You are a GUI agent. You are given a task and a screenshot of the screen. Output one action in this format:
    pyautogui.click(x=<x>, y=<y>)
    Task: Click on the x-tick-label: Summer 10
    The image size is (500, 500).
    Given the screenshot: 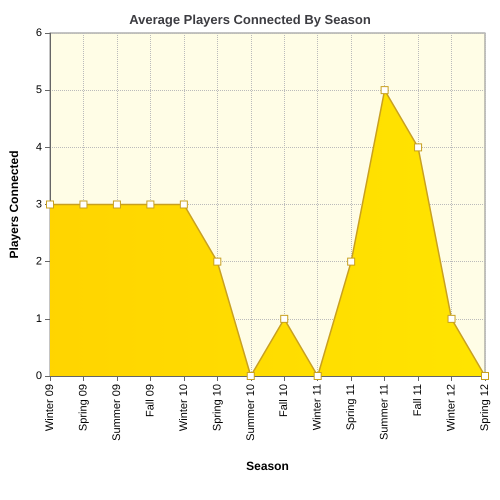 What is the action you would take?
    pyautogui.click(x=250, y=412)
    